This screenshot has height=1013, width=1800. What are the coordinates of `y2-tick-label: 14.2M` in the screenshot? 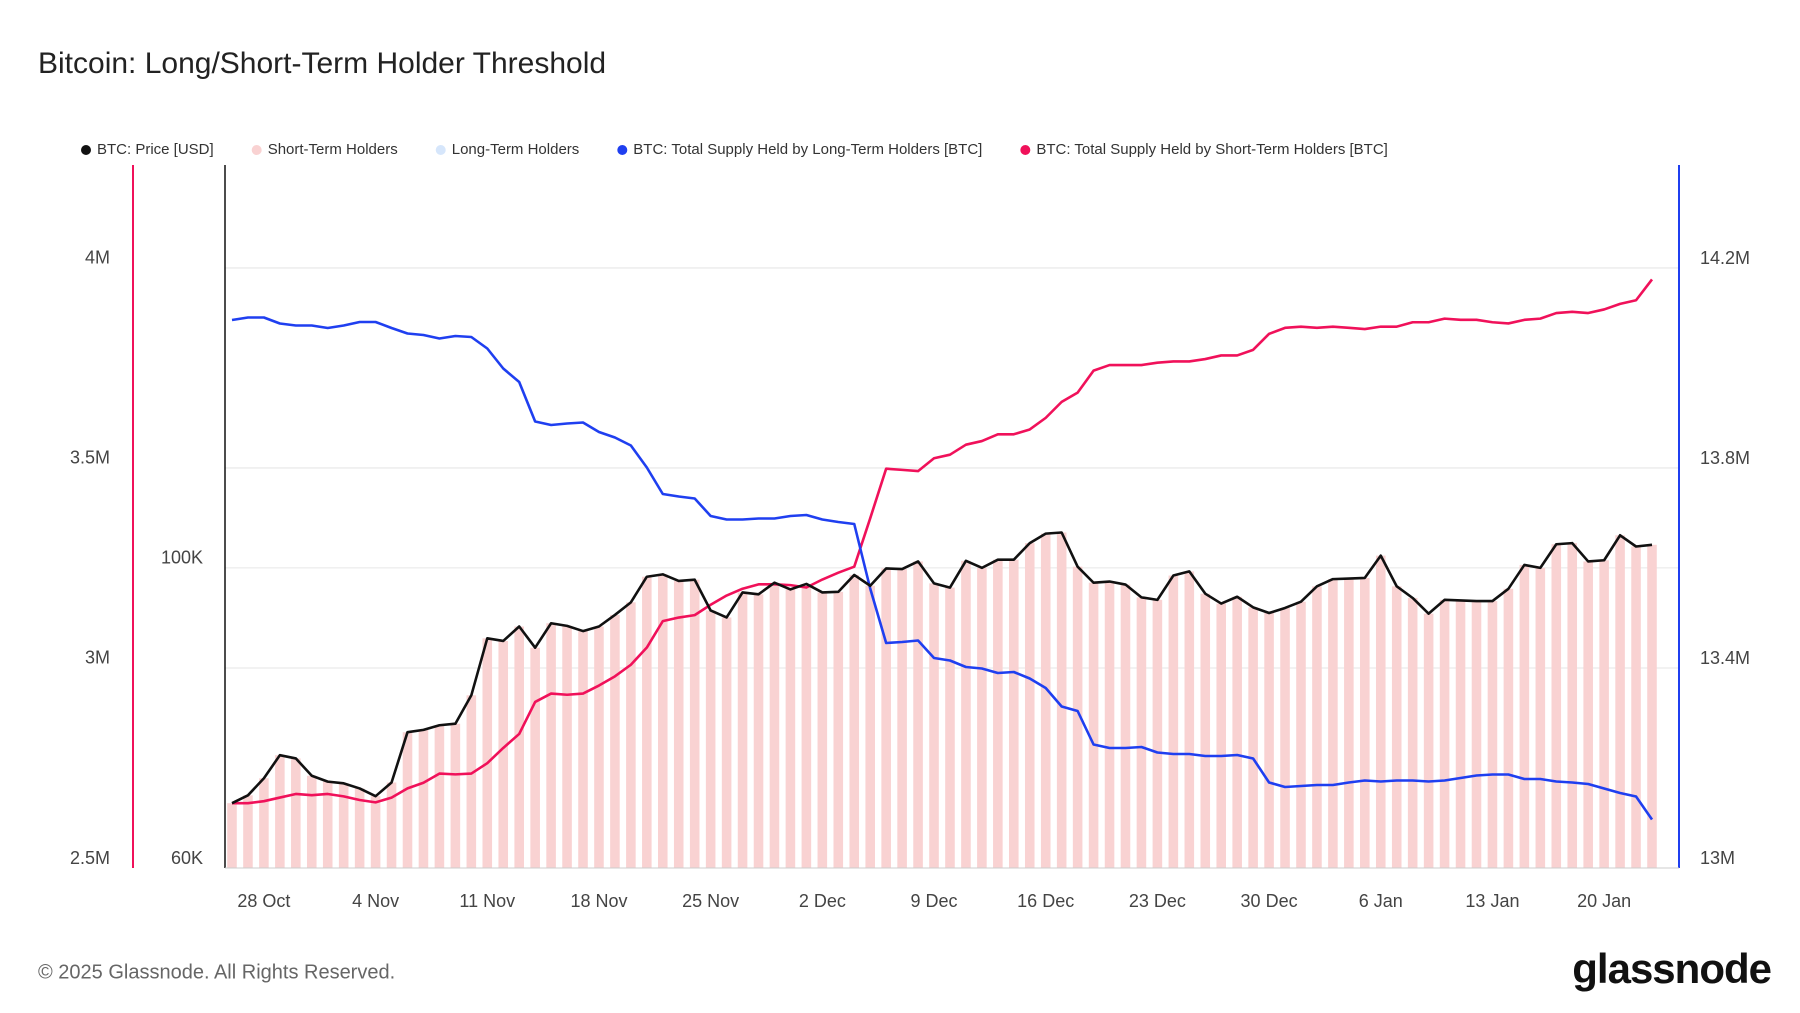 It's located at (1725, 258).